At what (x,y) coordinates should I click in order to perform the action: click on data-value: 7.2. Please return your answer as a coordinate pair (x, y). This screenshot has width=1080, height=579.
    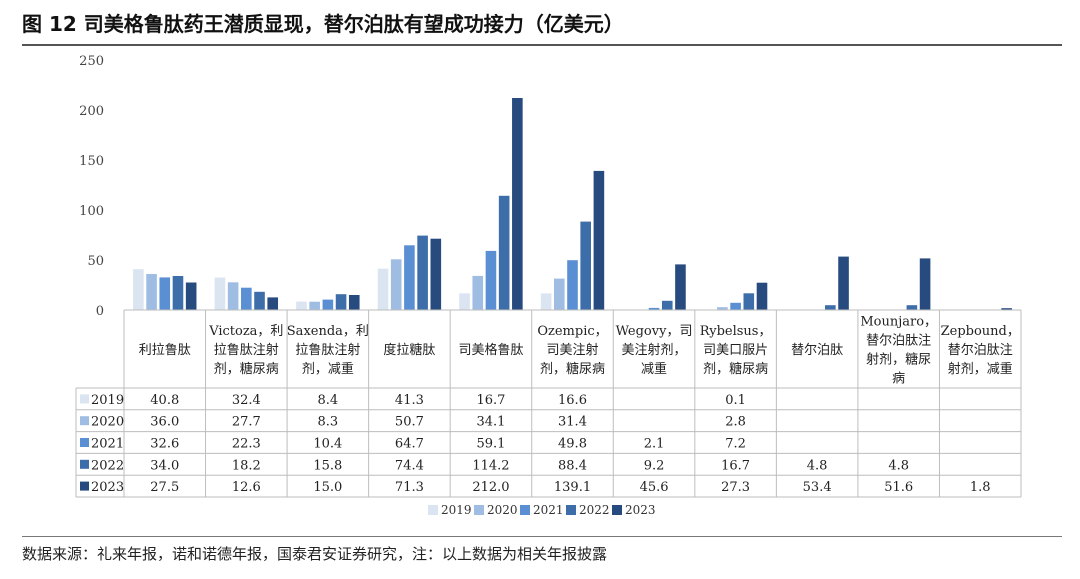
    Looking at the image, I should click on (735, 444).